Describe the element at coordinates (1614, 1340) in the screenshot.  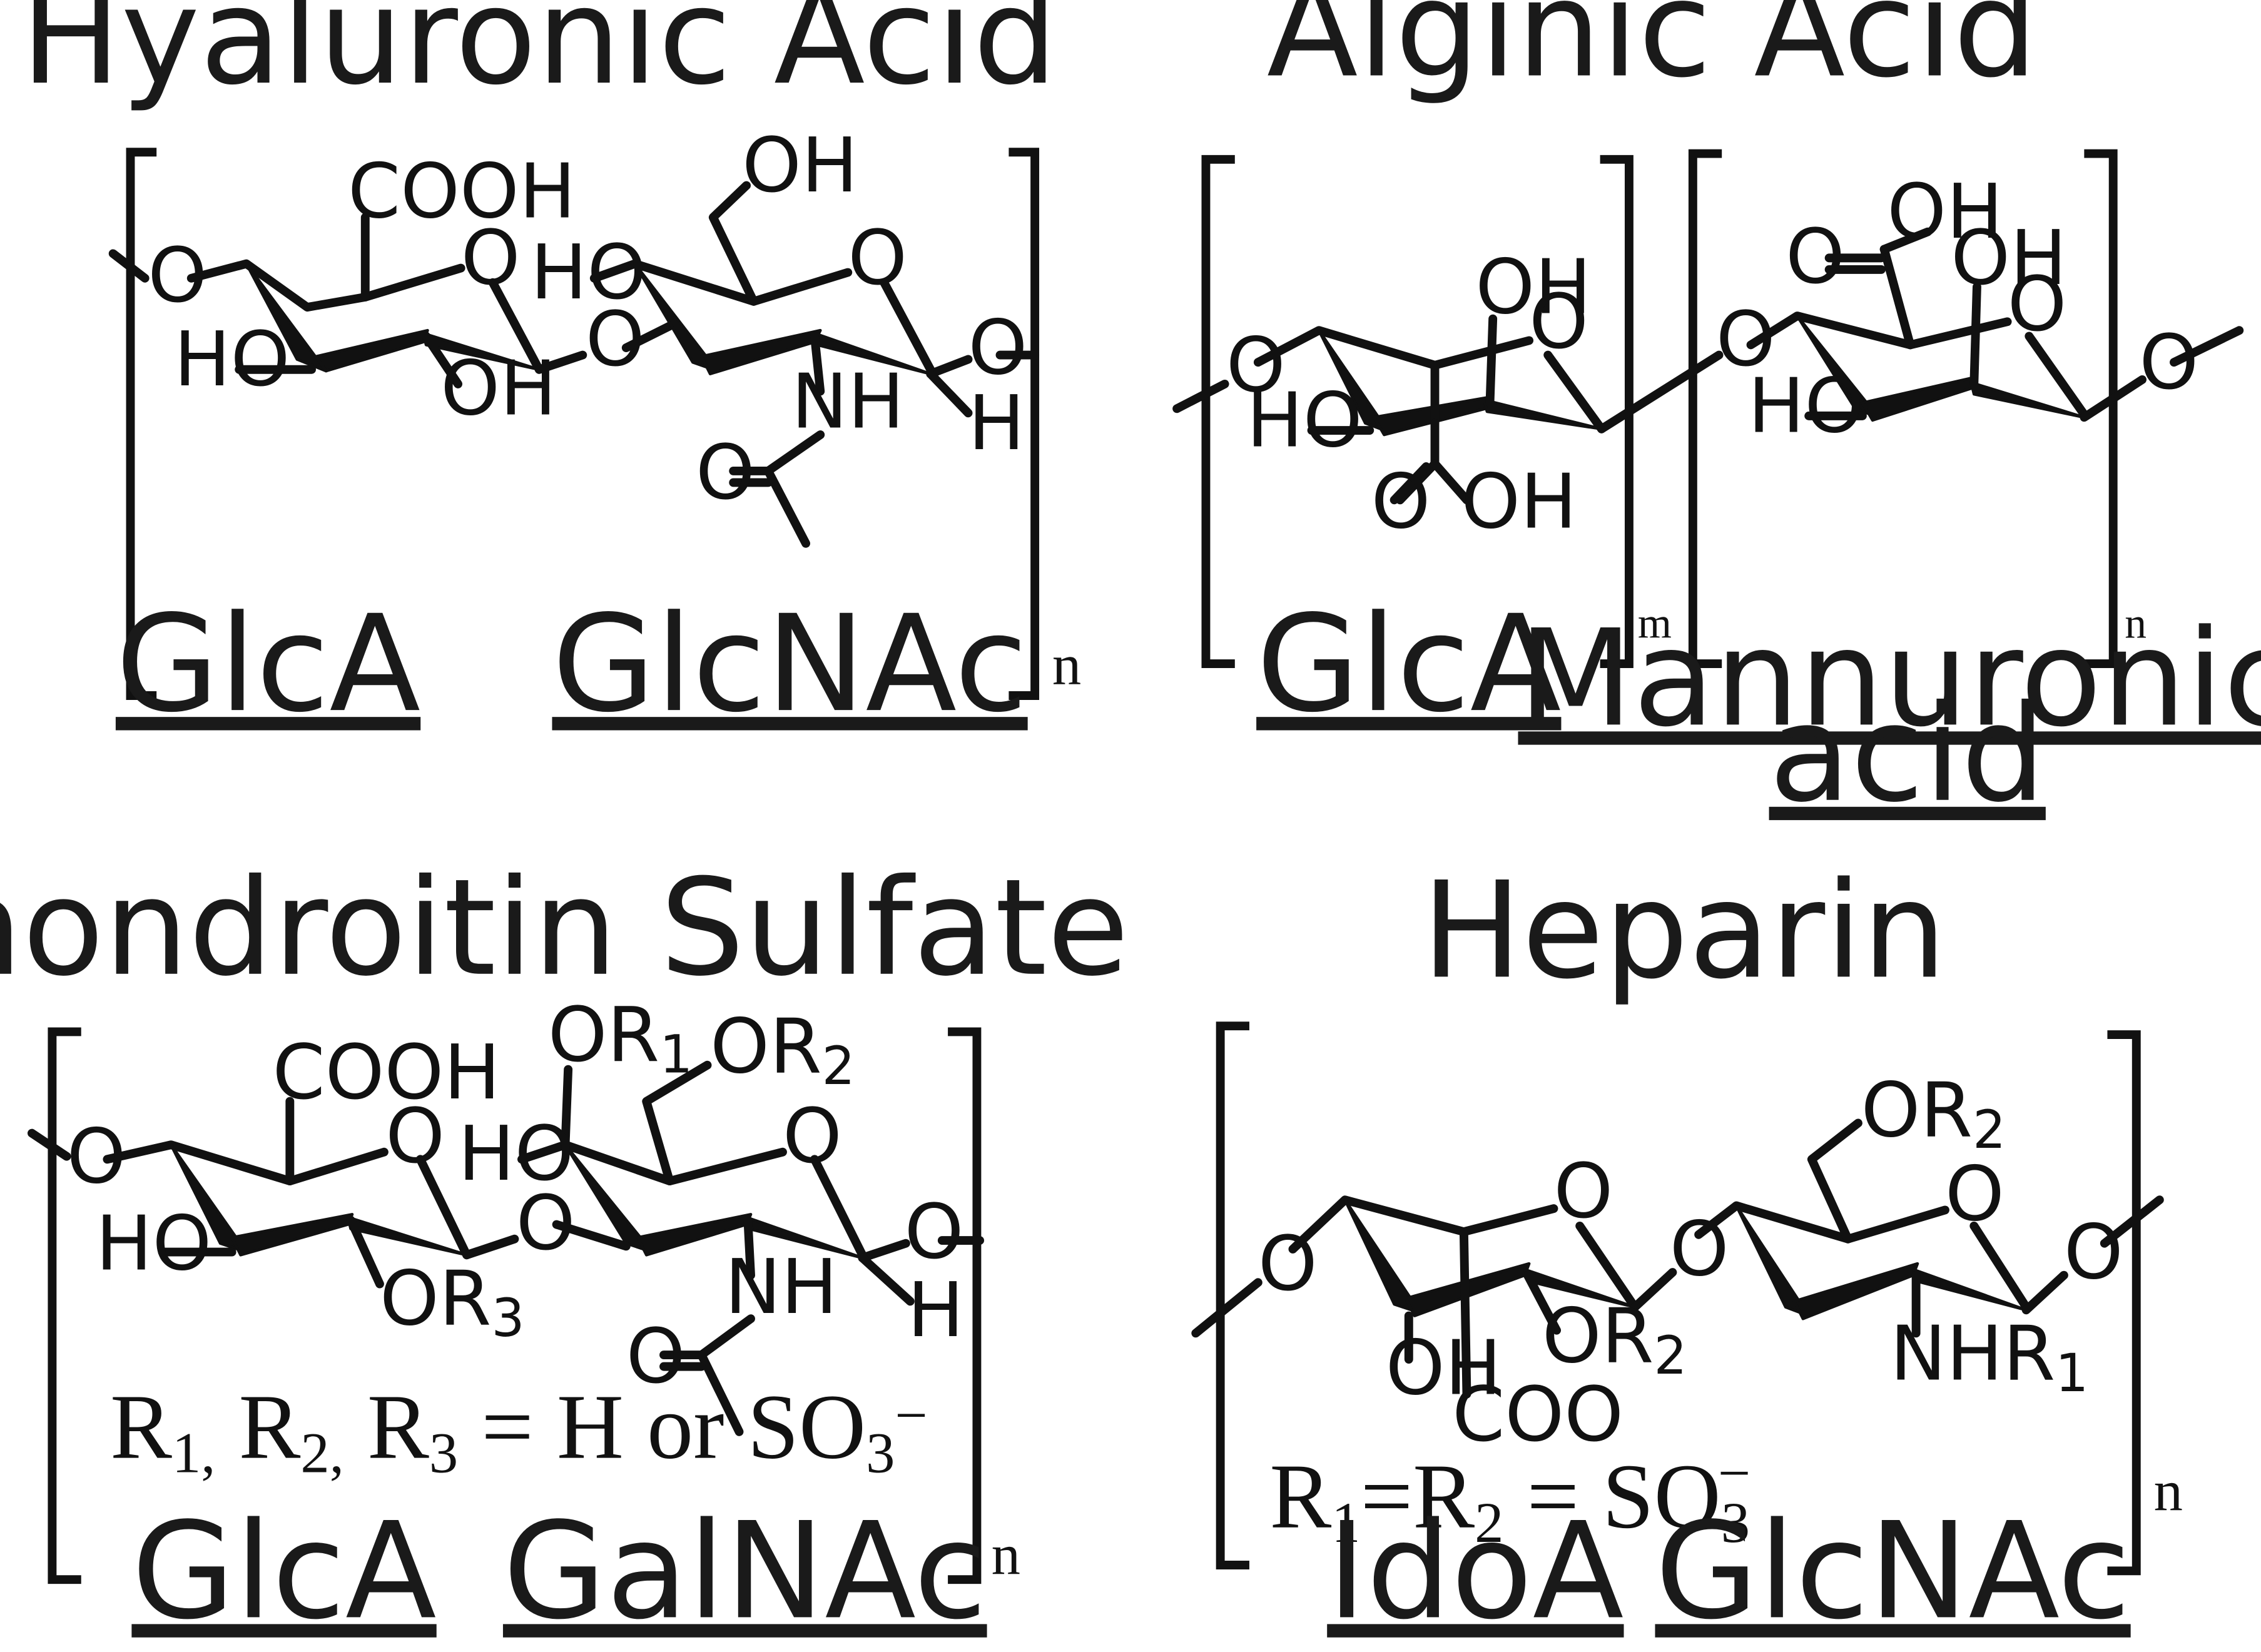
I see `heparin-or2-a: OR2` at that location.